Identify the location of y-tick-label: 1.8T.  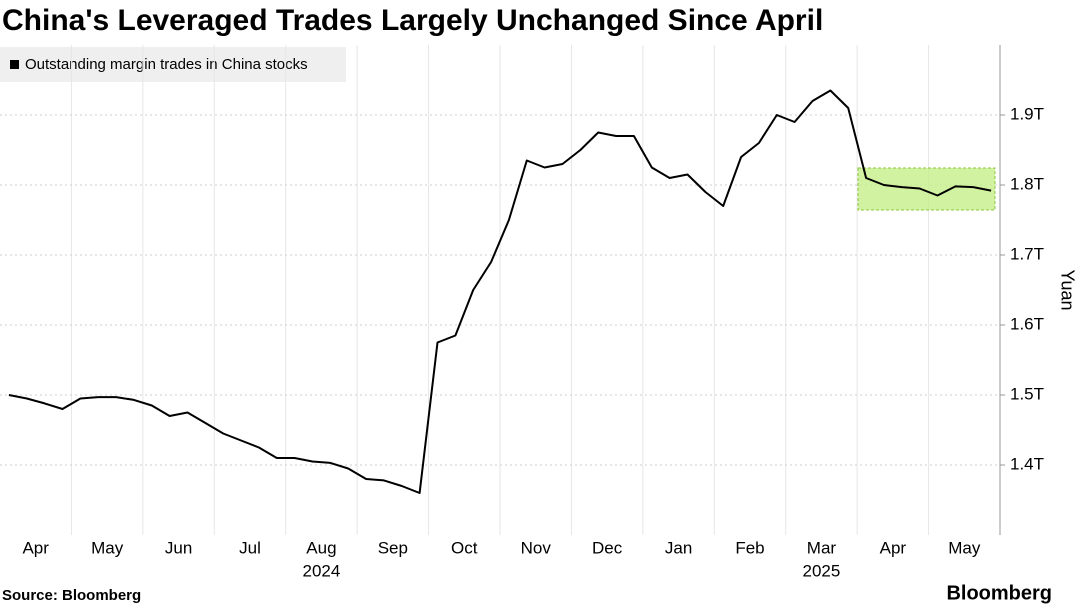
(1027, 183).